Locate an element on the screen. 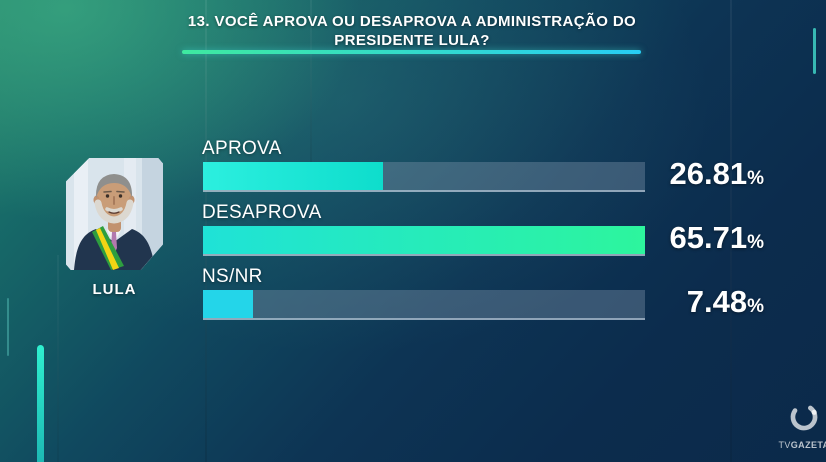 Image resolution: width=826 pixels, height=462 pixels. title-underline-accent is located at coordinates (411, 52).